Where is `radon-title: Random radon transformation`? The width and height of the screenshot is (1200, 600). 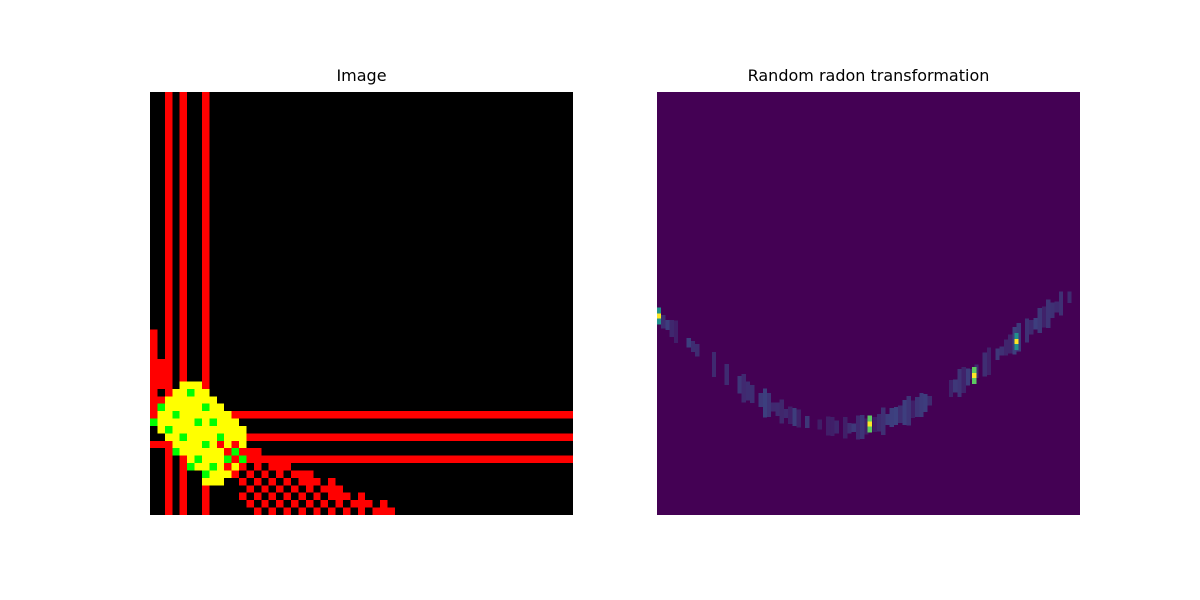 radon-title: Random radon transformation is located at coordinates (868, 75).